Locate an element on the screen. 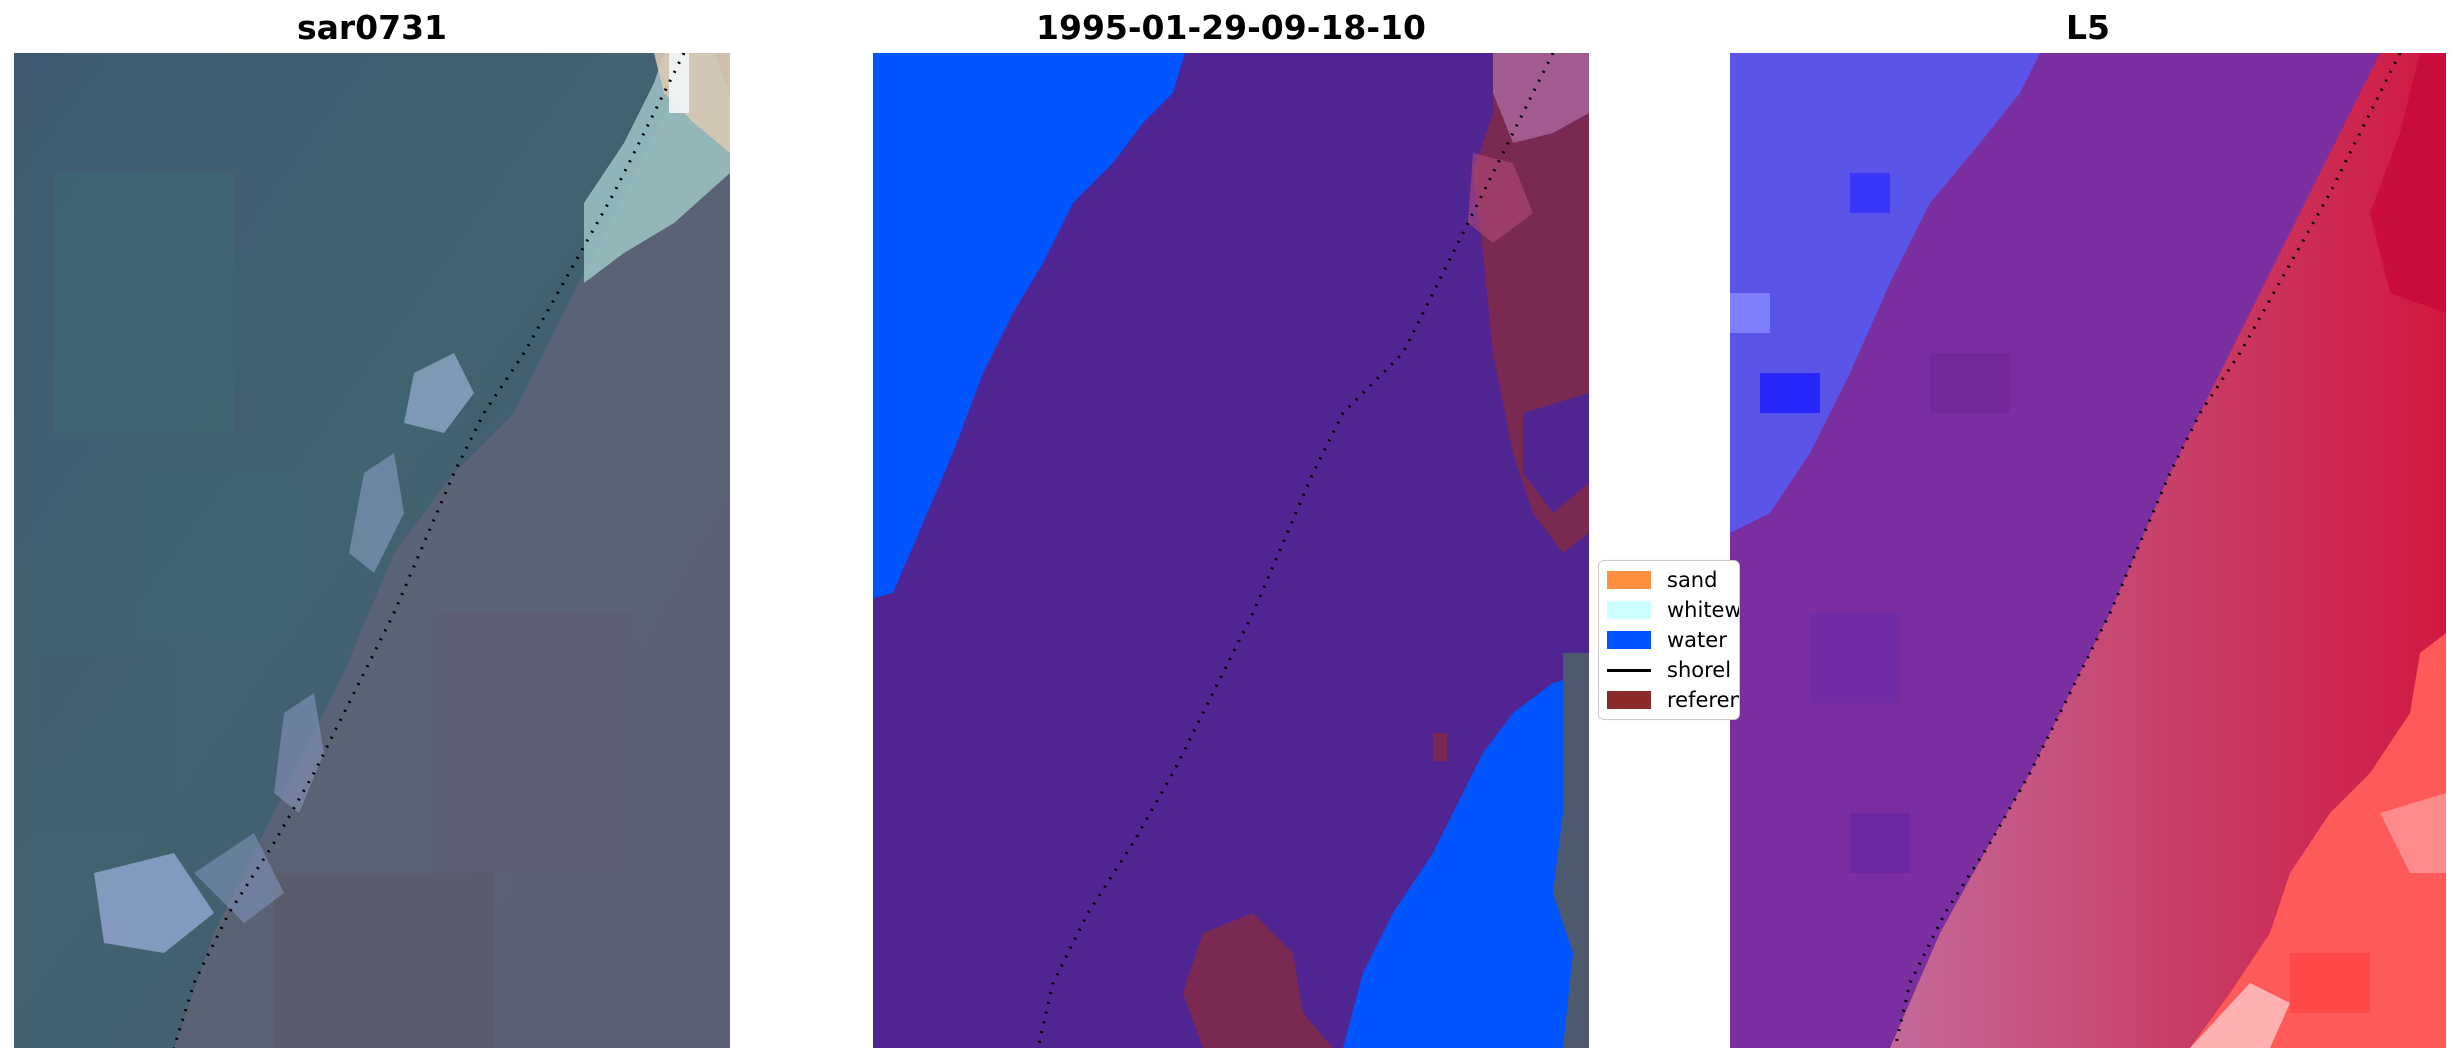  legend-label: referen is located at coordinates (1703, 700).